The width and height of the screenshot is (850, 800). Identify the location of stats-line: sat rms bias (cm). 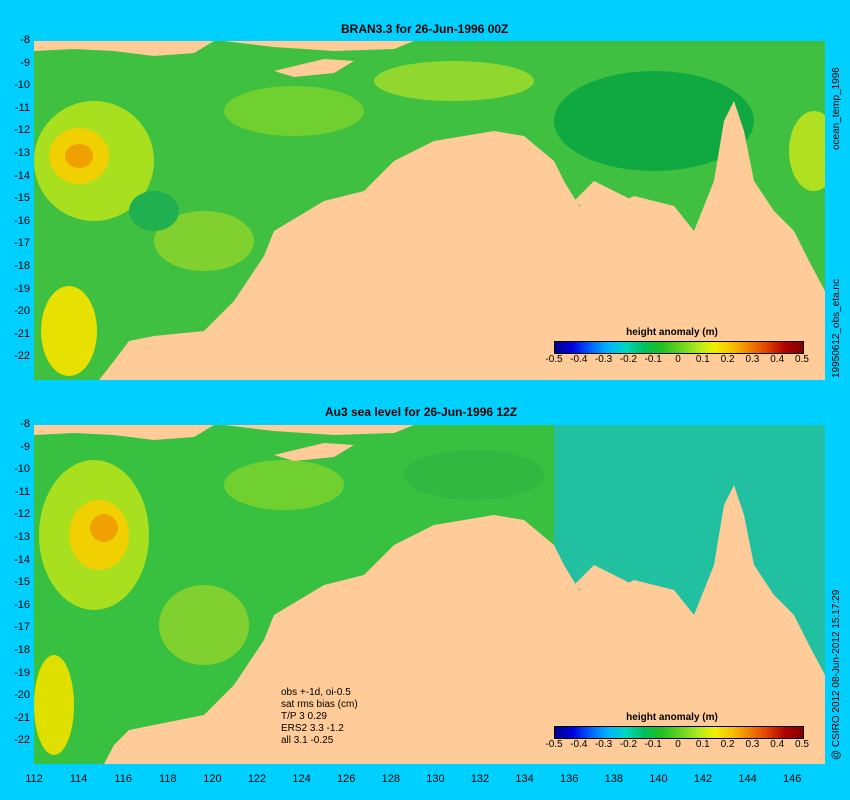
(319, 704).